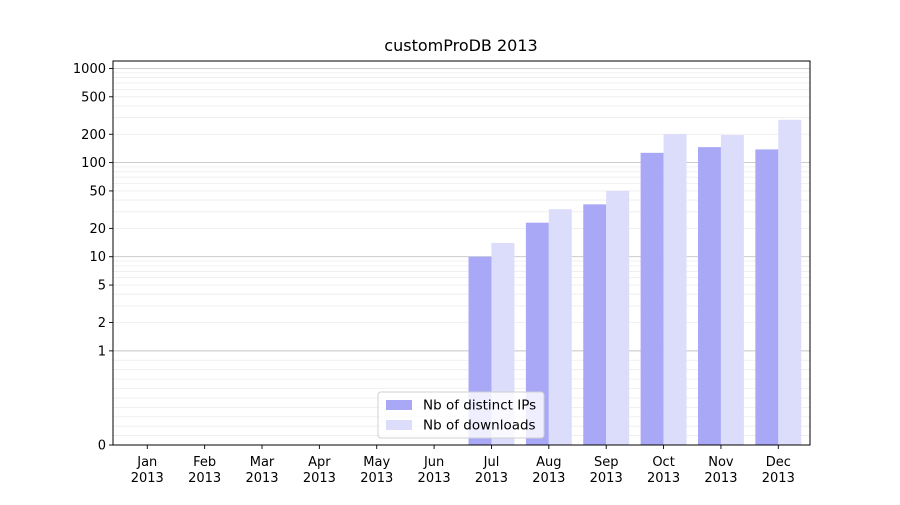  I want to click on bar-nb-of-downloads-dec, so click(790, 282).